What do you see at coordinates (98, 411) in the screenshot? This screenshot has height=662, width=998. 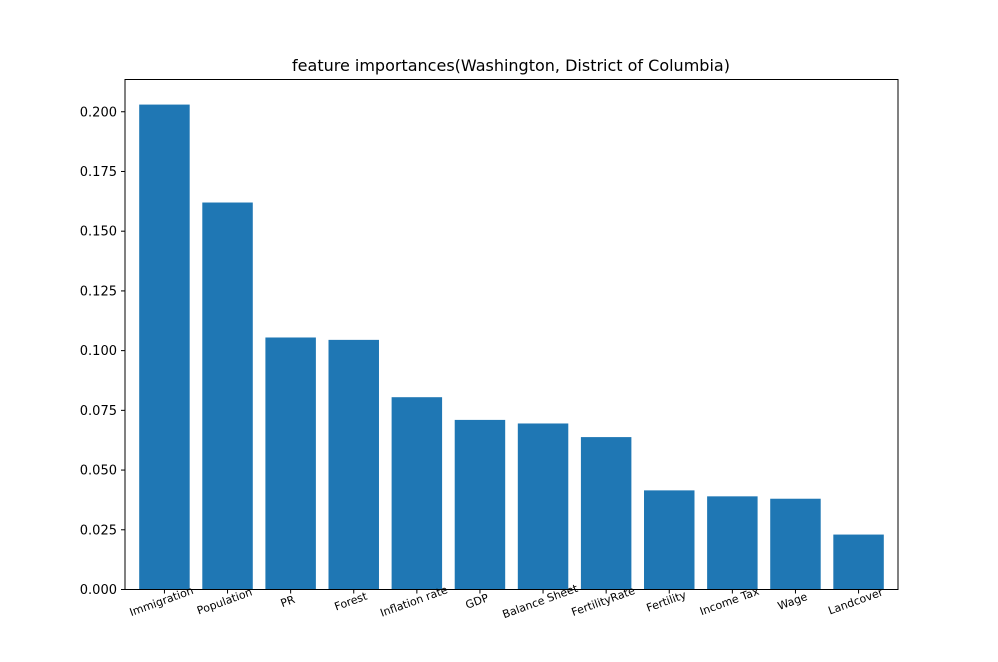 I see `y-tick-label: 0.075` at bounding box center [98, 411].